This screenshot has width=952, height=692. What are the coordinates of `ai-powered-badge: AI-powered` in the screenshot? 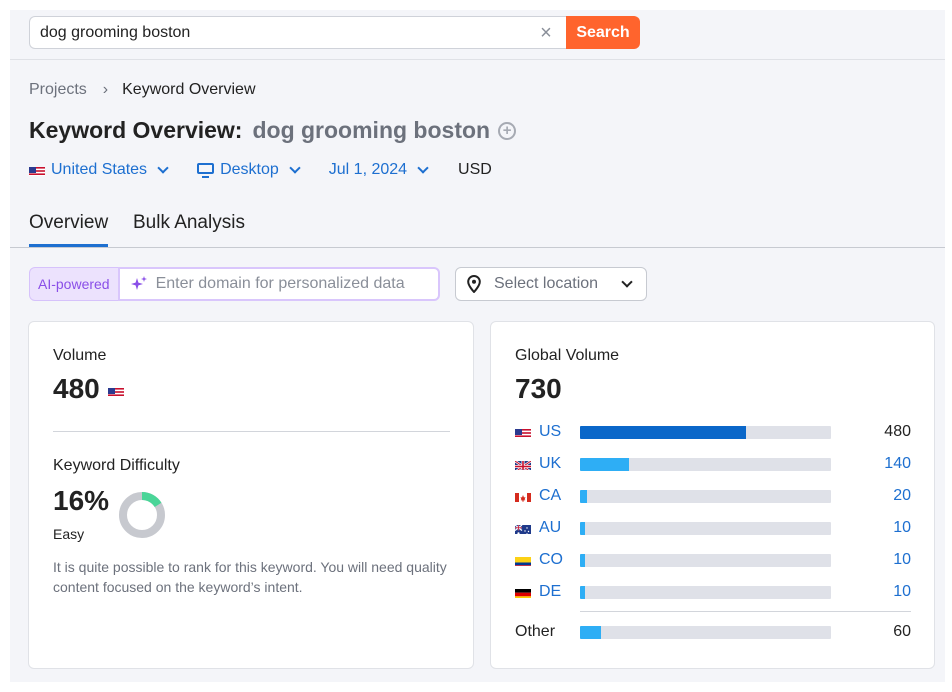 It's located at (74, 284).